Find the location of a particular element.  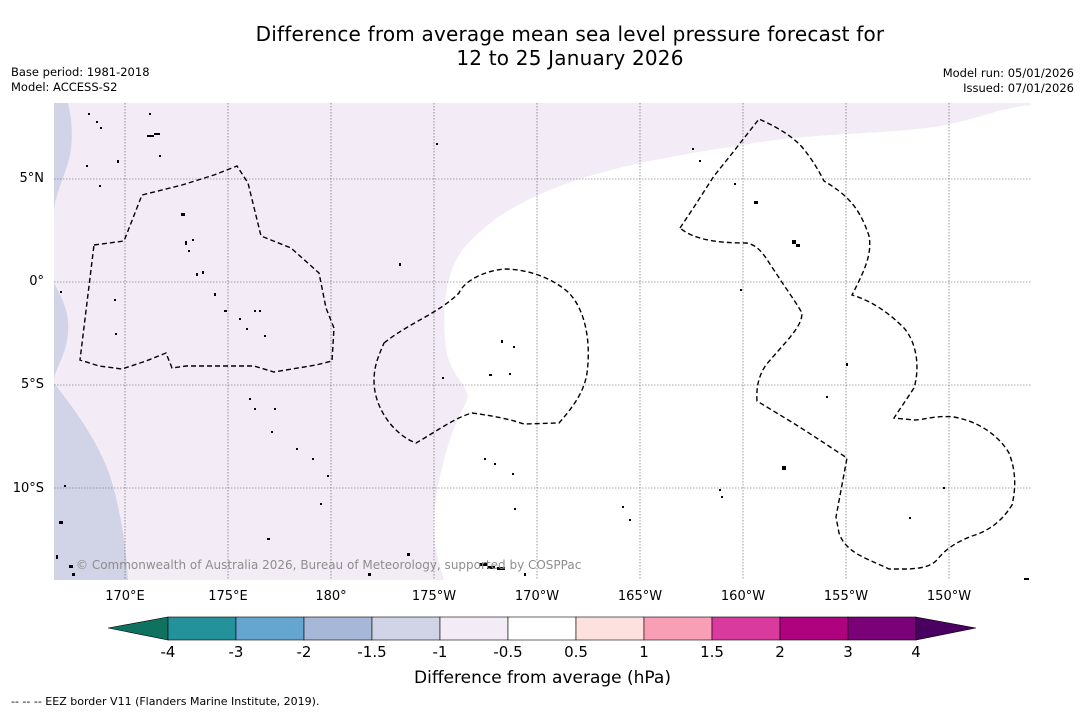

meta-left: Base period: 1981-2018 Model: ACCESS-S2 is located at coordinates (80, 80).